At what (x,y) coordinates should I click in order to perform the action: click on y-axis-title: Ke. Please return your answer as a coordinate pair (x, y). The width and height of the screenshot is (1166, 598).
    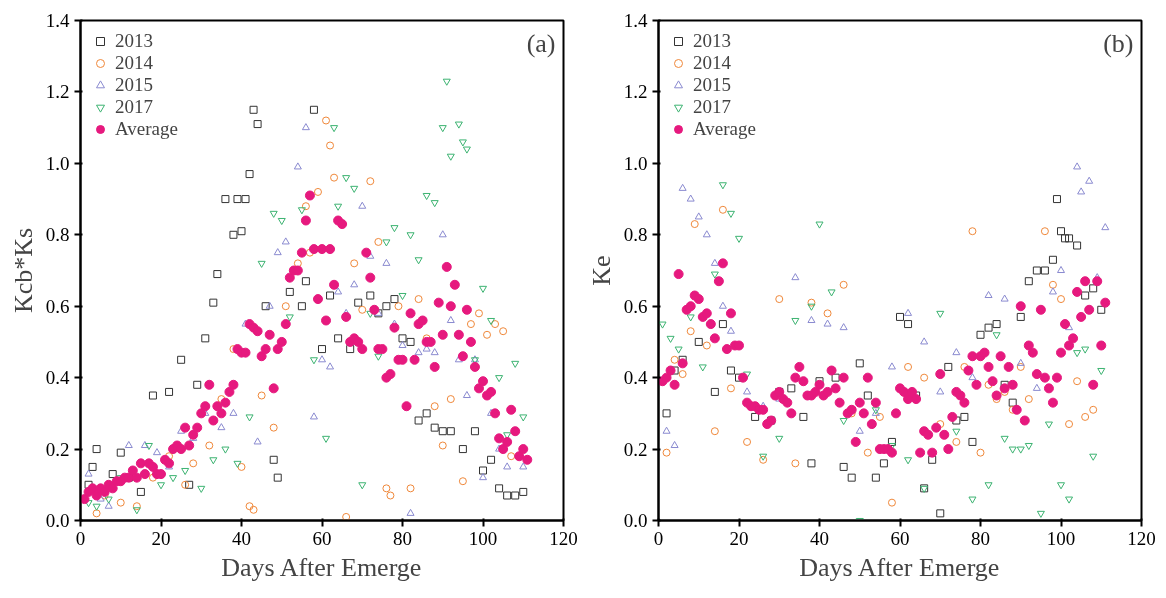
    Looking at the image, I should click on (601, 270).